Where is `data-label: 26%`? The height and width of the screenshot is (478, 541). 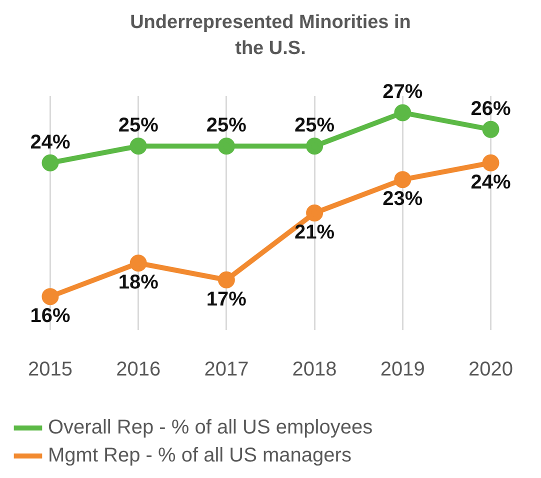
data-label: 26% is located at coordinates (490, 109).